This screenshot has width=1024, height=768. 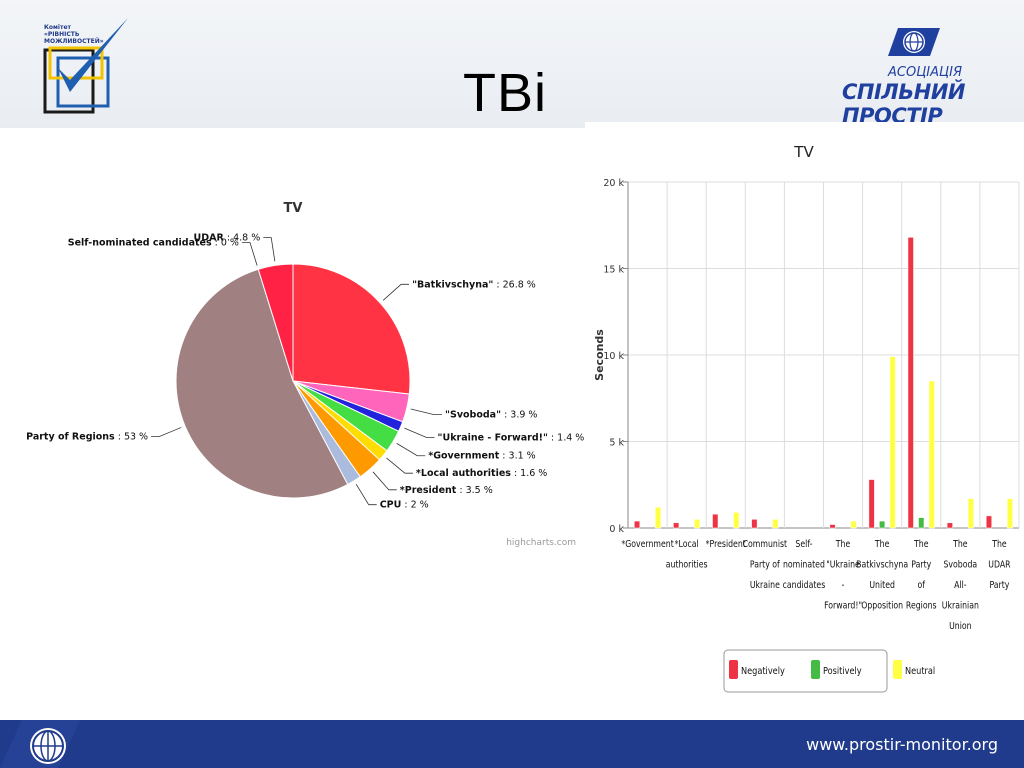 I want to click on bar-negatively-the-batkivschyna-united-opposition, so click(x=871, y=504).